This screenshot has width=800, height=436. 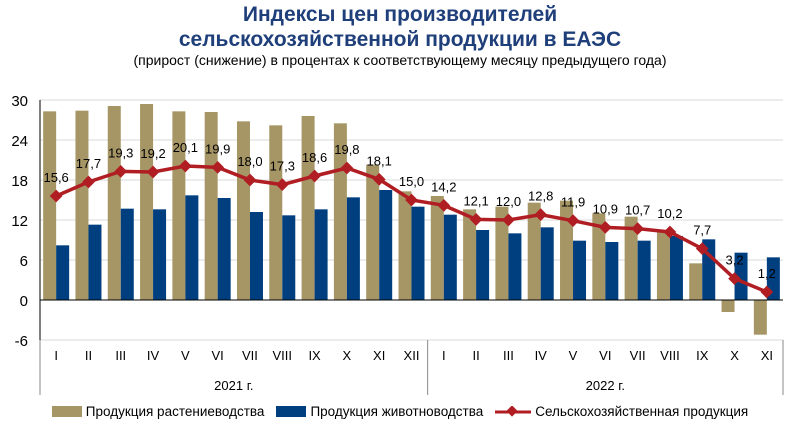 I want to click on data-label: 3,2, so click(x=735, y=260).